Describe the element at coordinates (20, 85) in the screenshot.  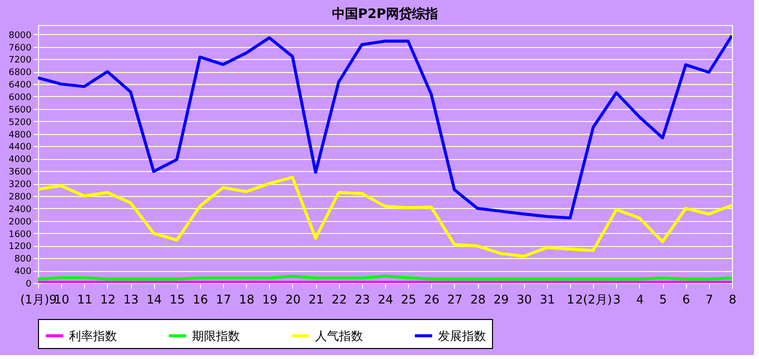
I see `y-tick-label: 6400` at that location.